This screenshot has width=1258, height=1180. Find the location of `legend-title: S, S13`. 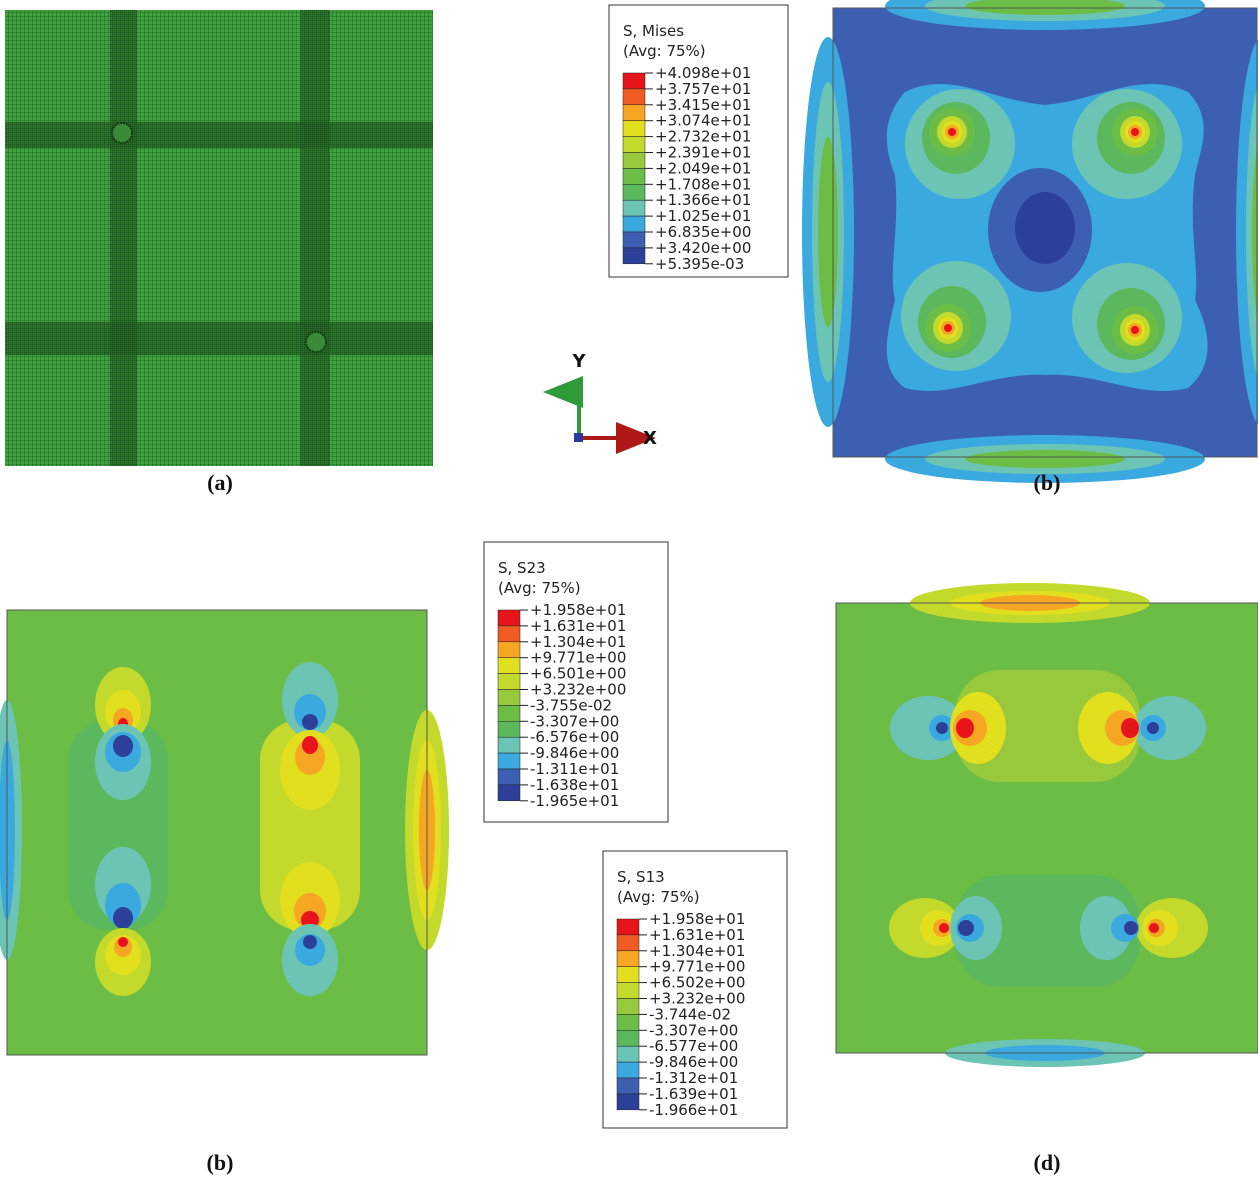

legend-title: S, S13 is located at coordinates (641, 877).